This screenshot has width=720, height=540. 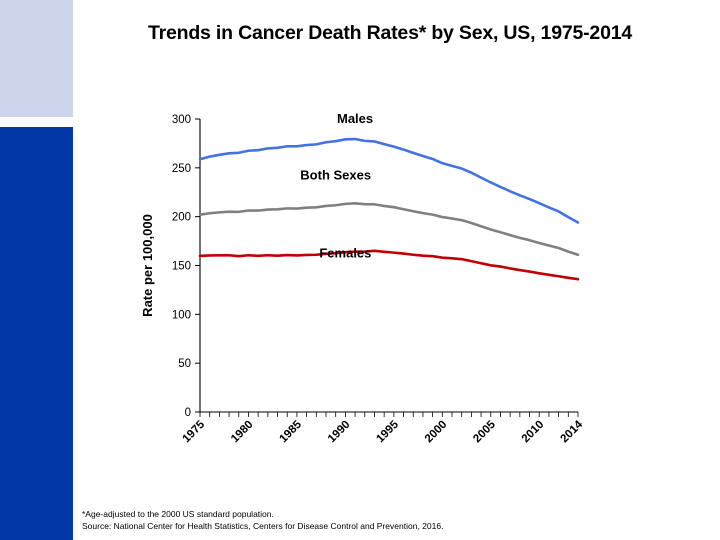 I want to click on y-tick-label: 150, so click(x=181, y=267).